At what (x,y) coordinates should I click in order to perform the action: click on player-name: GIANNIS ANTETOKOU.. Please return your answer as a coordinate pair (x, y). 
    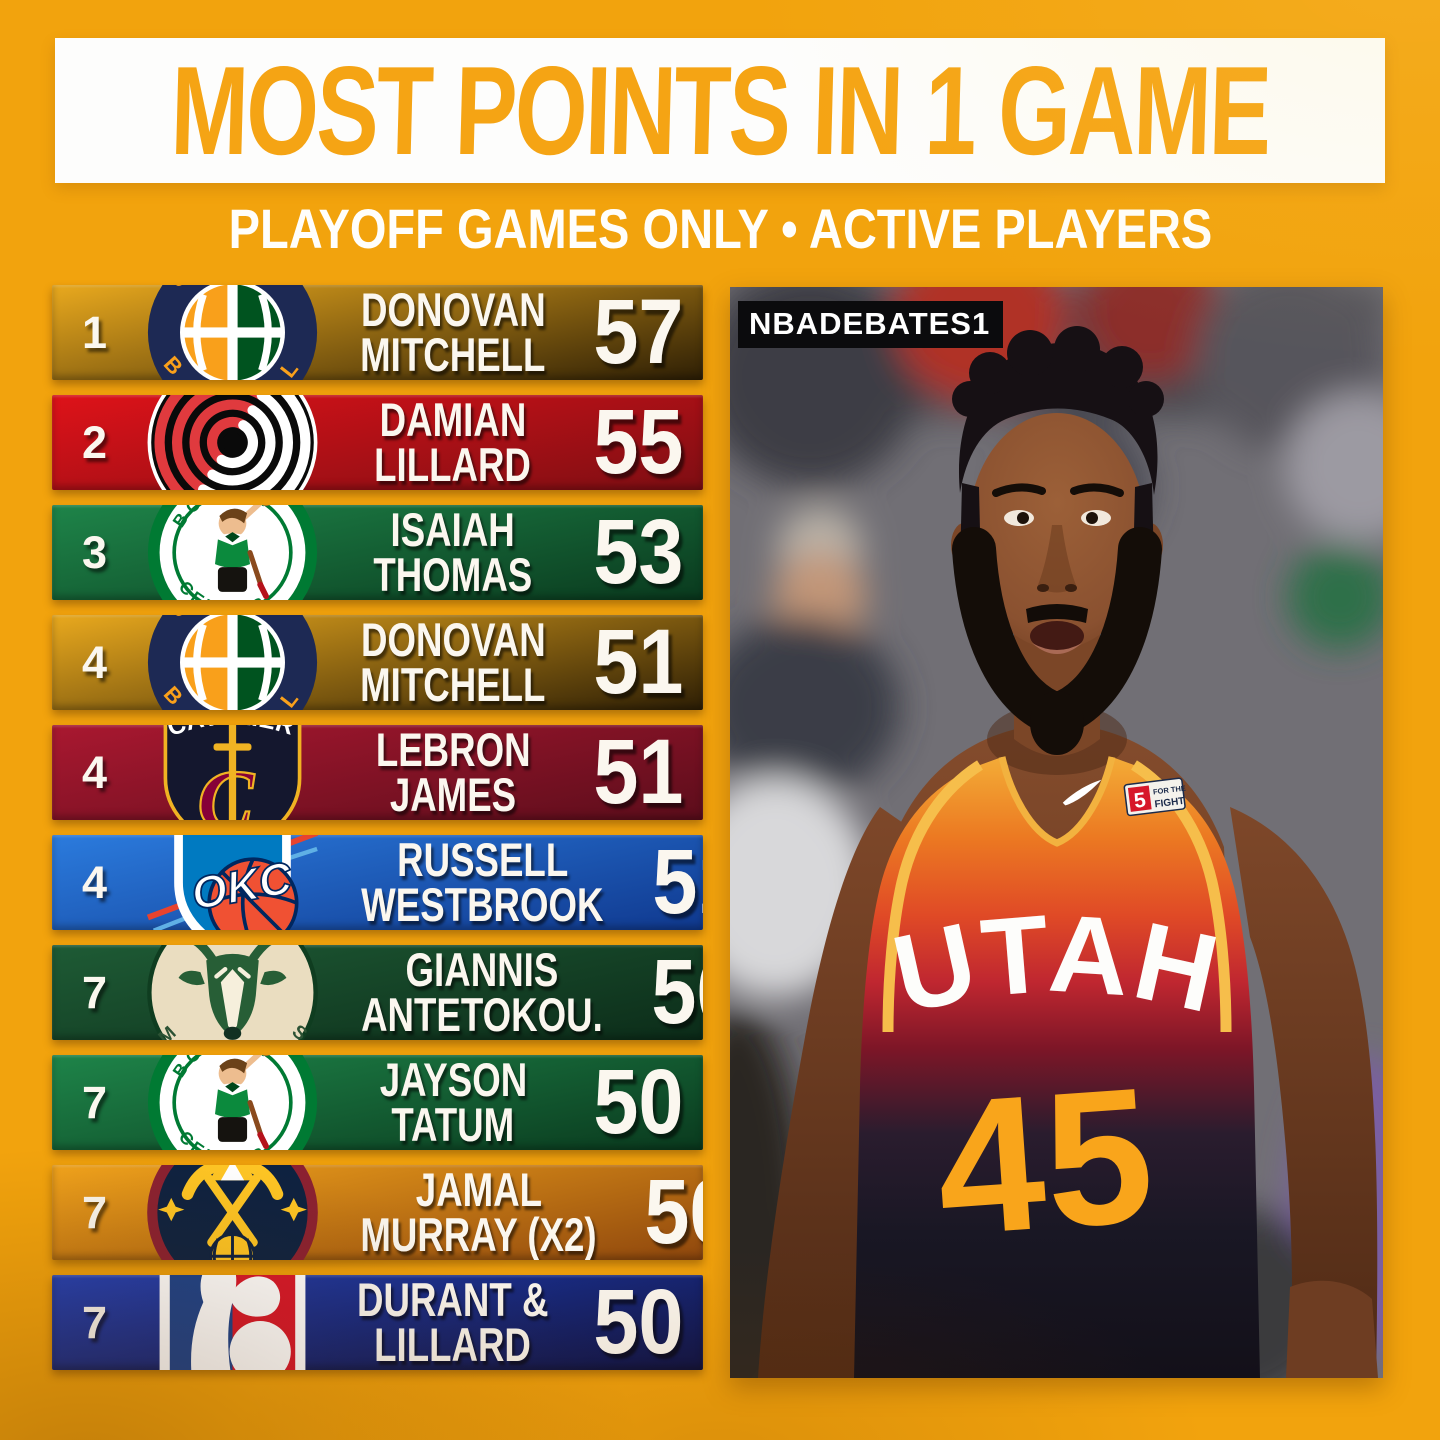
    Looking at the image, I should click on (482, 992).